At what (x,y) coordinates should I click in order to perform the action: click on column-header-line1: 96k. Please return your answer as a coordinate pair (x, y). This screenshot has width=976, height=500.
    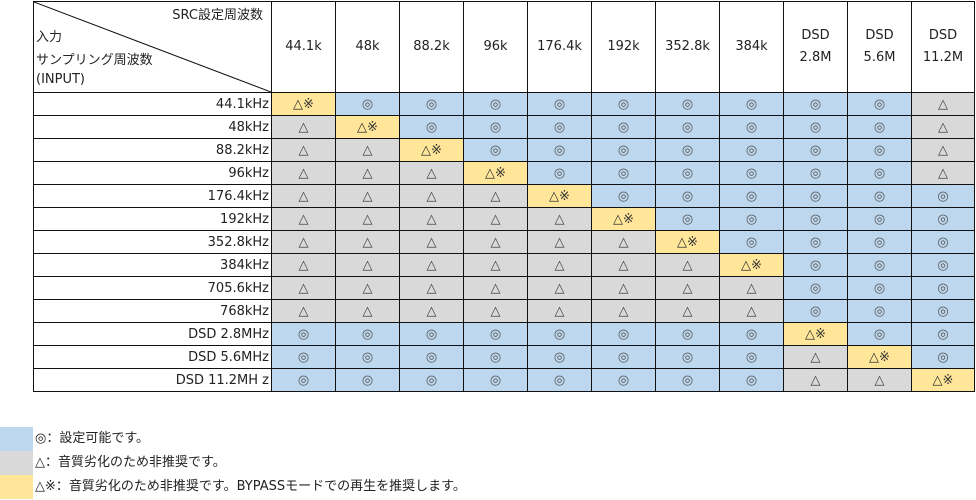
    Looking at the image, I should click on (495, 46).